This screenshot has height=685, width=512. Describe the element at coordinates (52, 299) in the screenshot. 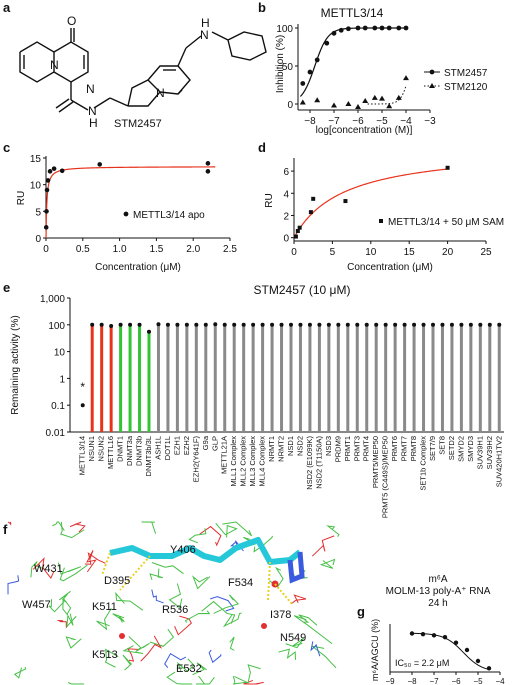

I see `y-tick-label: 1,000` at that location.